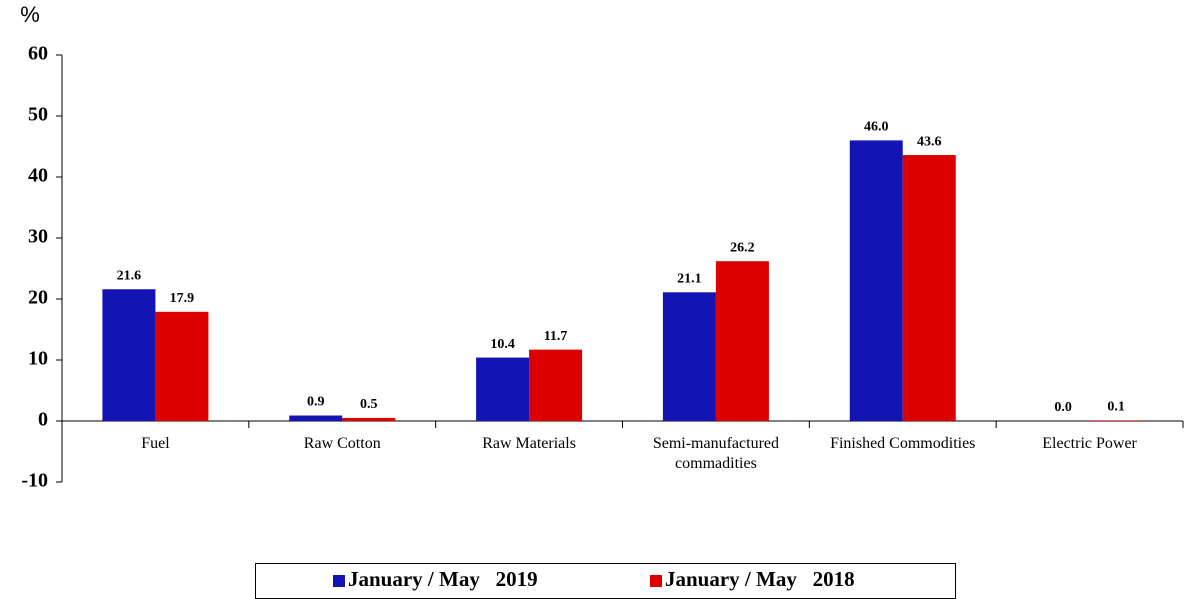 The height and width of the screenshot is (599, 1187). What do you see at coordinates (443, 579) in the screenshot?
I see `legend-label: January / May 2019` at bounding box center [443, 579].